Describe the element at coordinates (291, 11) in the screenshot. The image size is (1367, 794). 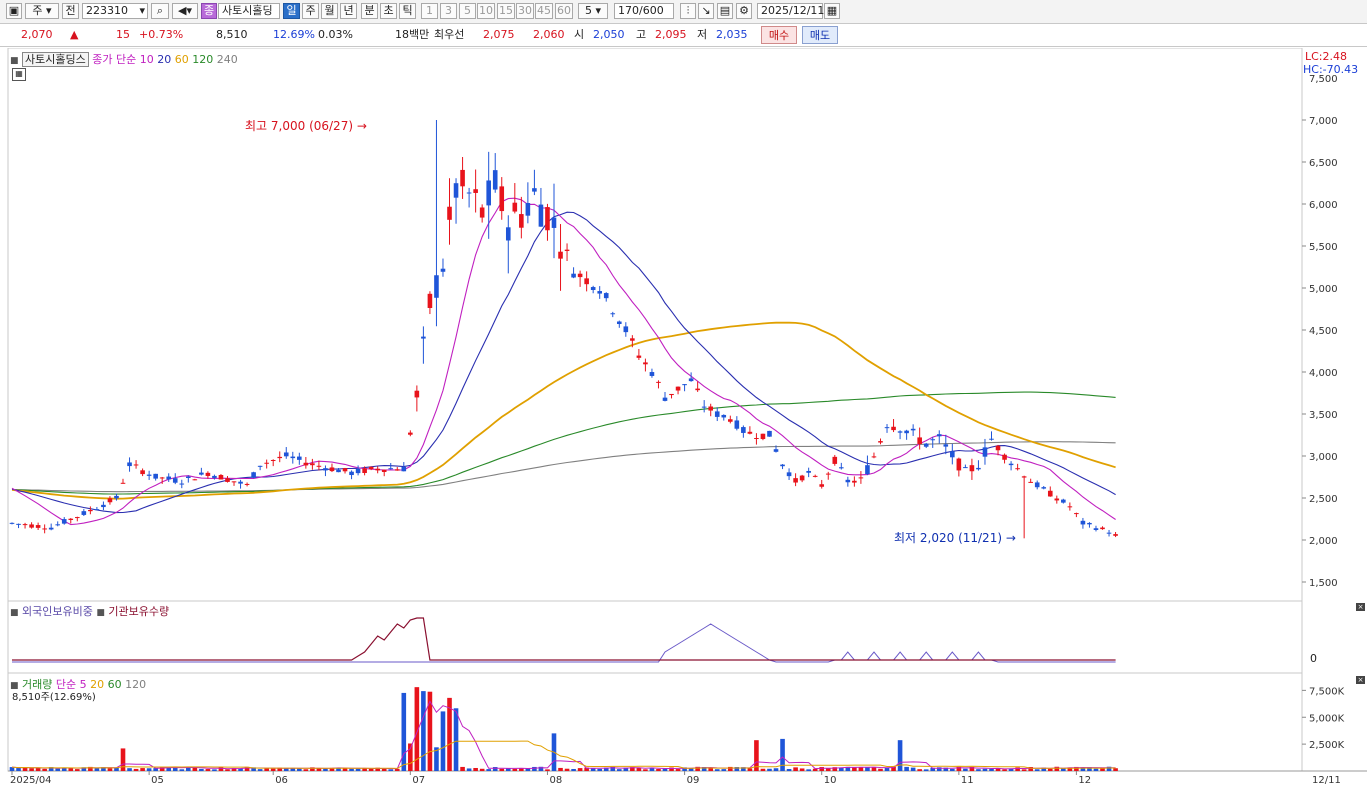
I see `period-tab-0: 일` at that location.